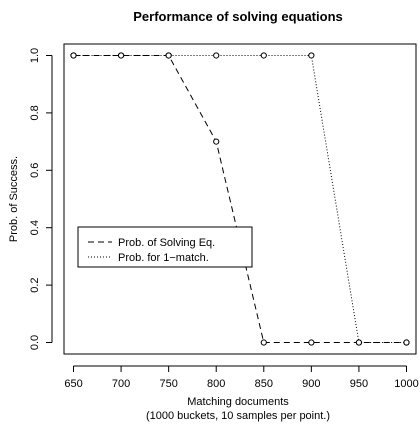 This screenshot has width=420, height=431. Describe the element at coordinates (35, 227) in the screenshot. I see `y-tick-label: 0.4` at that location.